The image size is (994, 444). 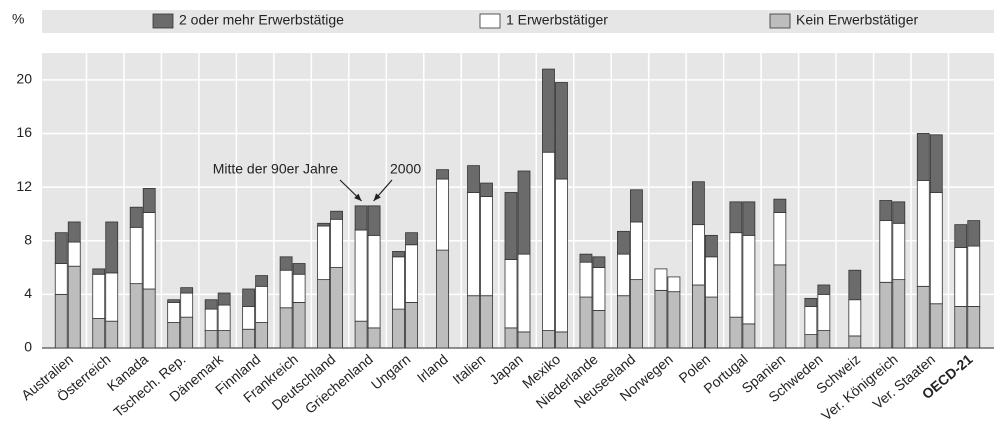 I want to click on y-tick-label: 8, so click(x=28, y=239).